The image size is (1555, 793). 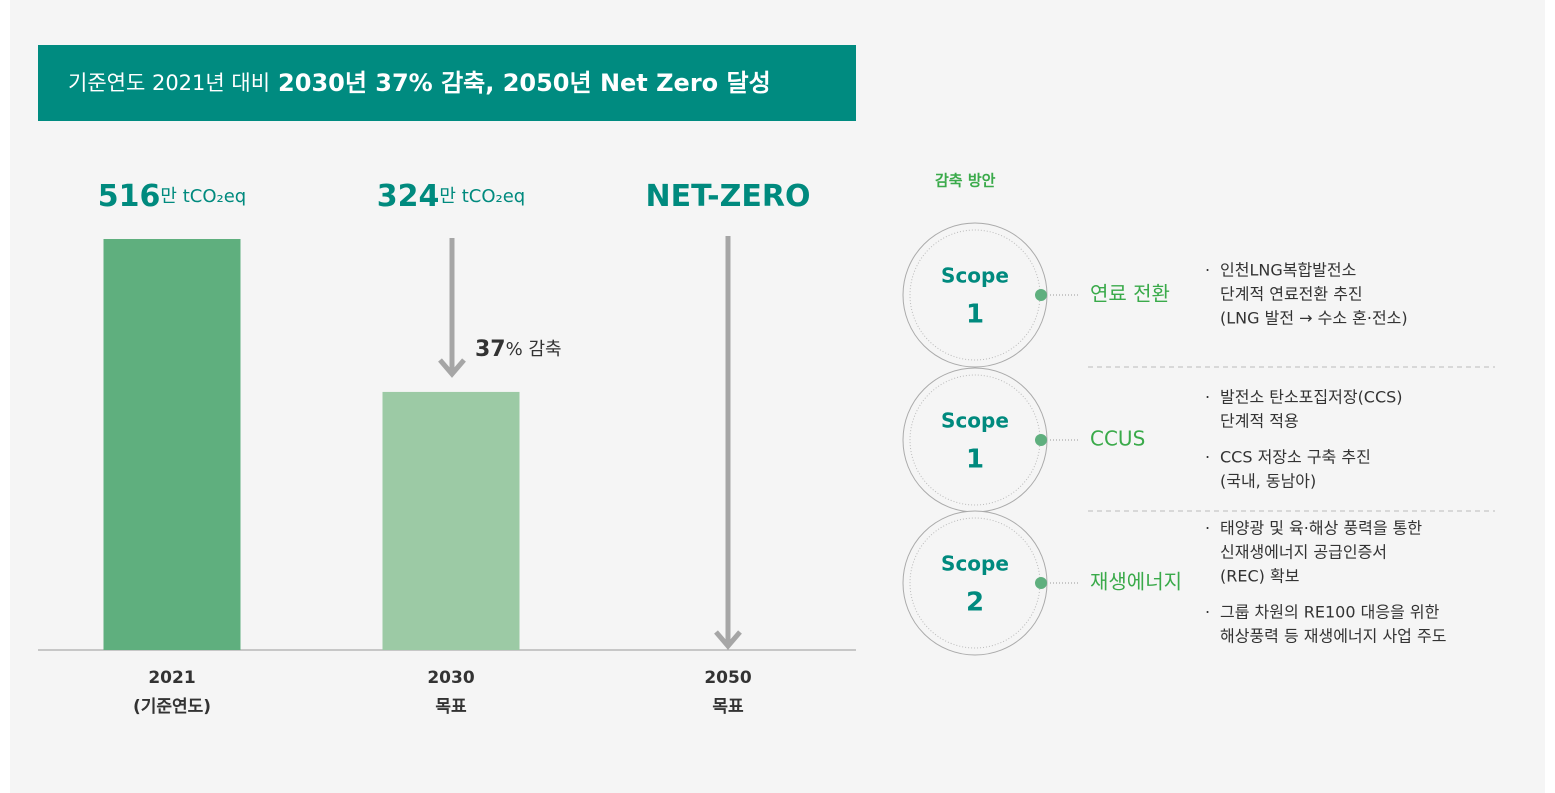 I want to click on annotation-value: 37, so click(x=490, y=349).